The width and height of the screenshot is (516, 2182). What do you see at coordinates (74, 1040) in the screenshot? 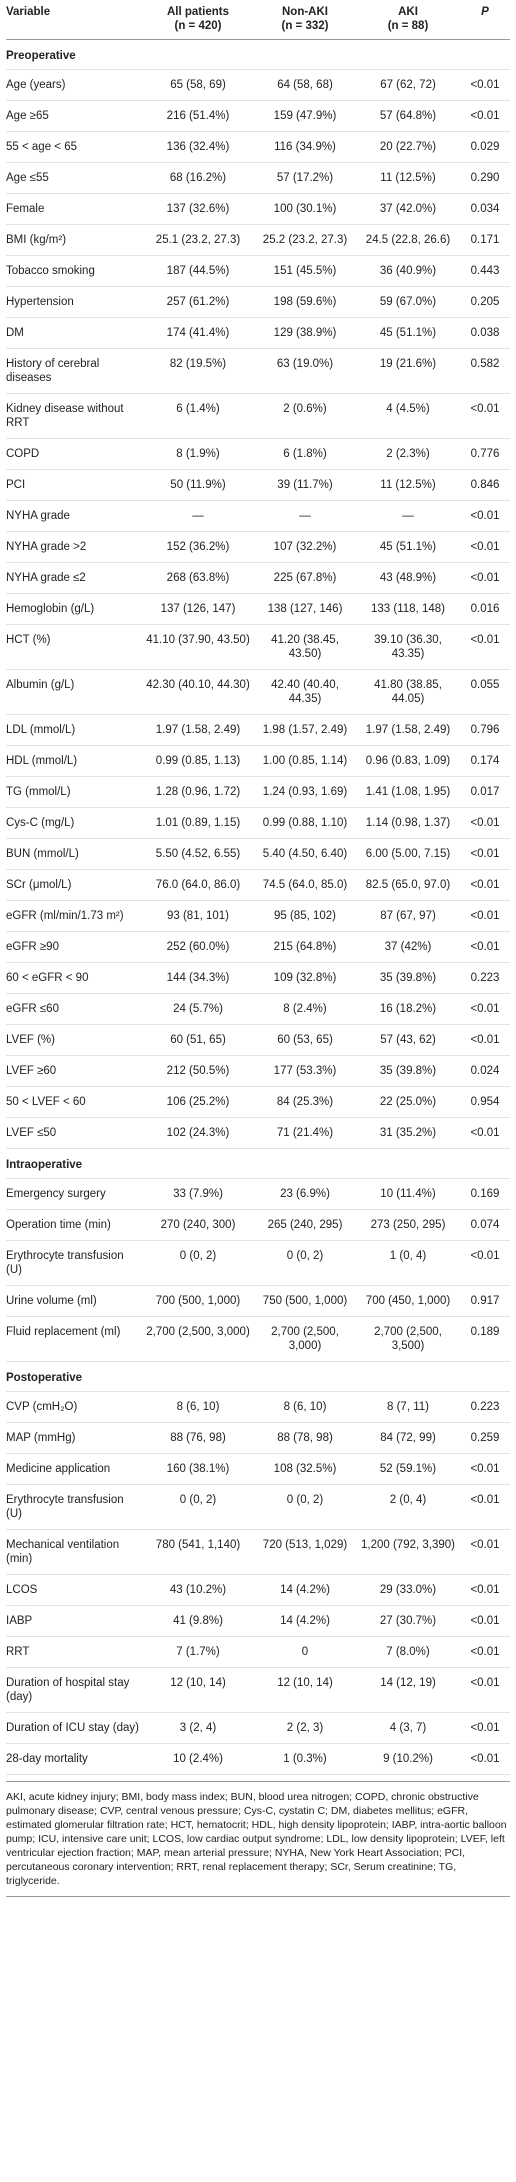
I see `row-label: LVEF (%)` at bounding box center [74, 1040].